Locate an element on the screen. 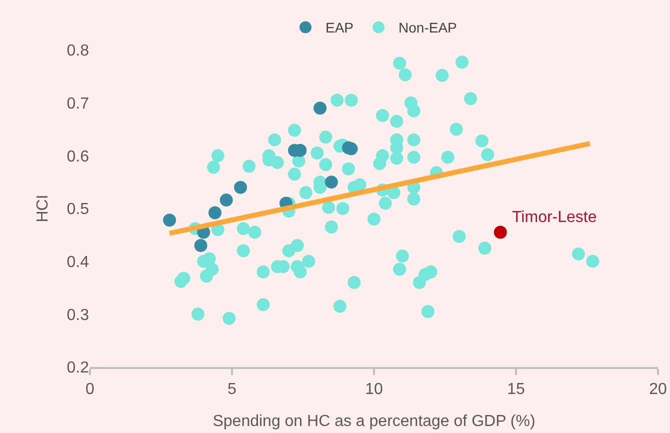 This screenshot has width=670, height=433. x-tick-label: 15 is located at coordinates (516, 389).